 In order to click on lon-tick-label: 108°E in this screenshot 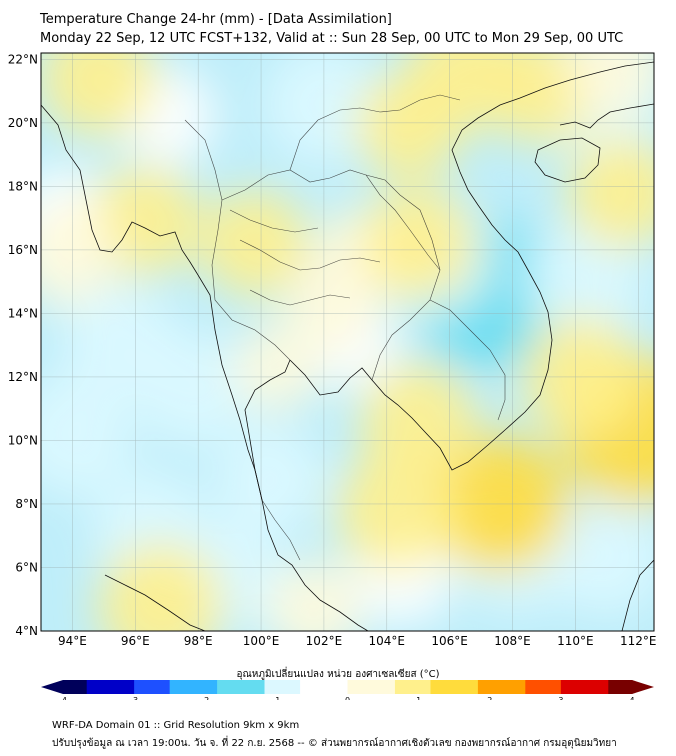, I will do `click(512, 641)`.